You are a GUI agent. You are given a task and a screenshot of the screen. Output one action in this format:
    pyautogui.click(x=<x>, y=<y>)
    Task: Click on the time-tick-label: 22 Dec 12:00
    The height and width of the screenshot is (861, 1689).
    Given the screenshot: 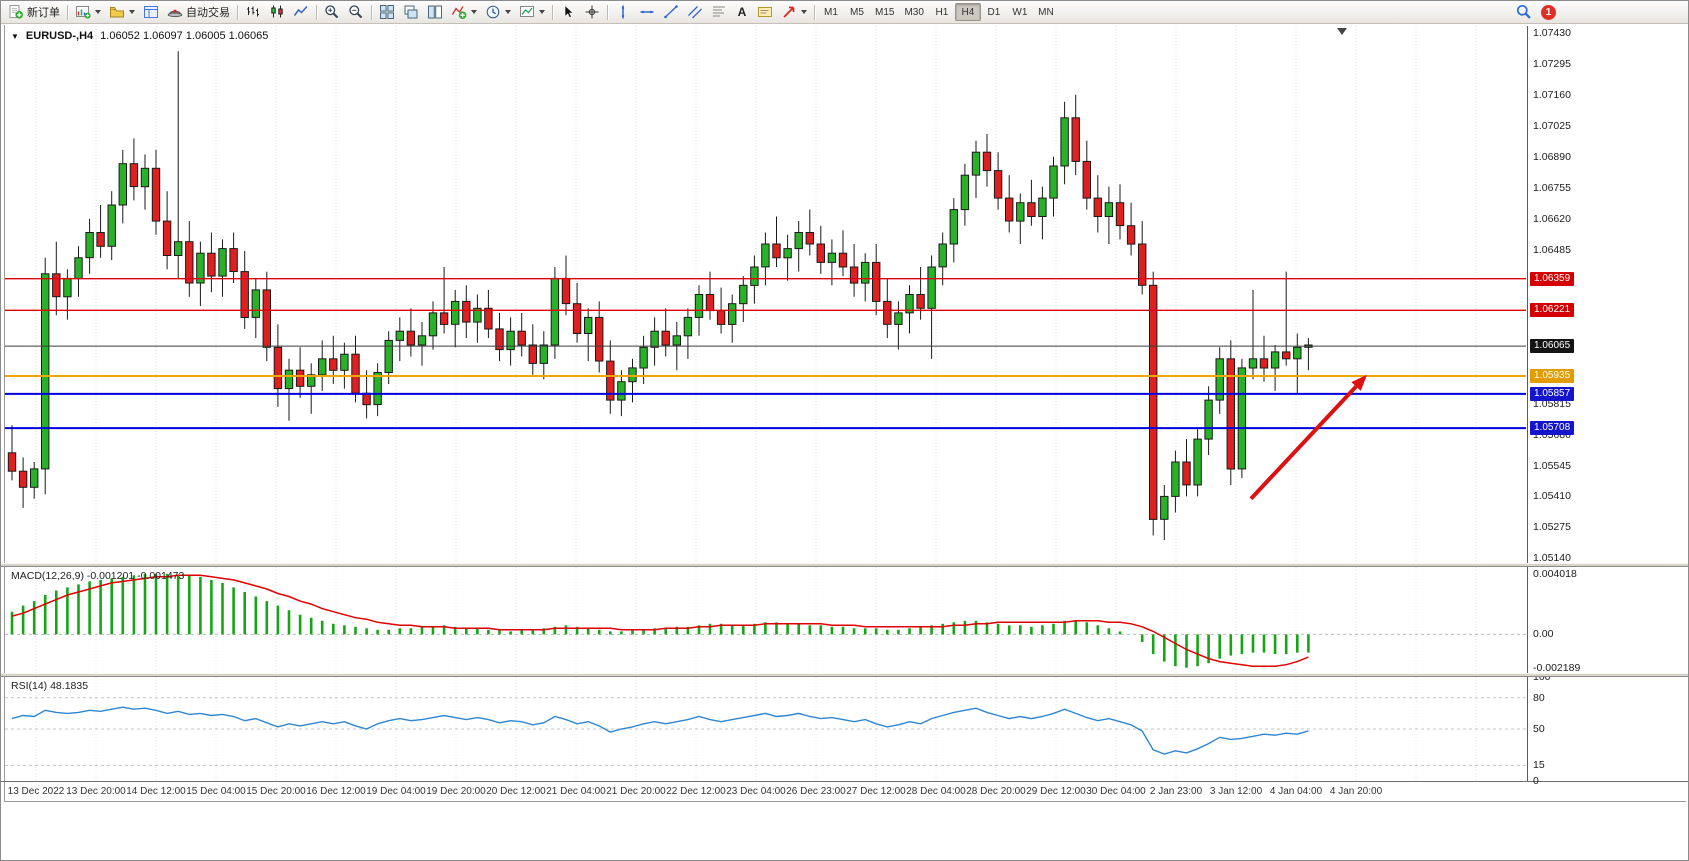 What is the action you would take?
    pyautogui.click(x=696, y=791)
    